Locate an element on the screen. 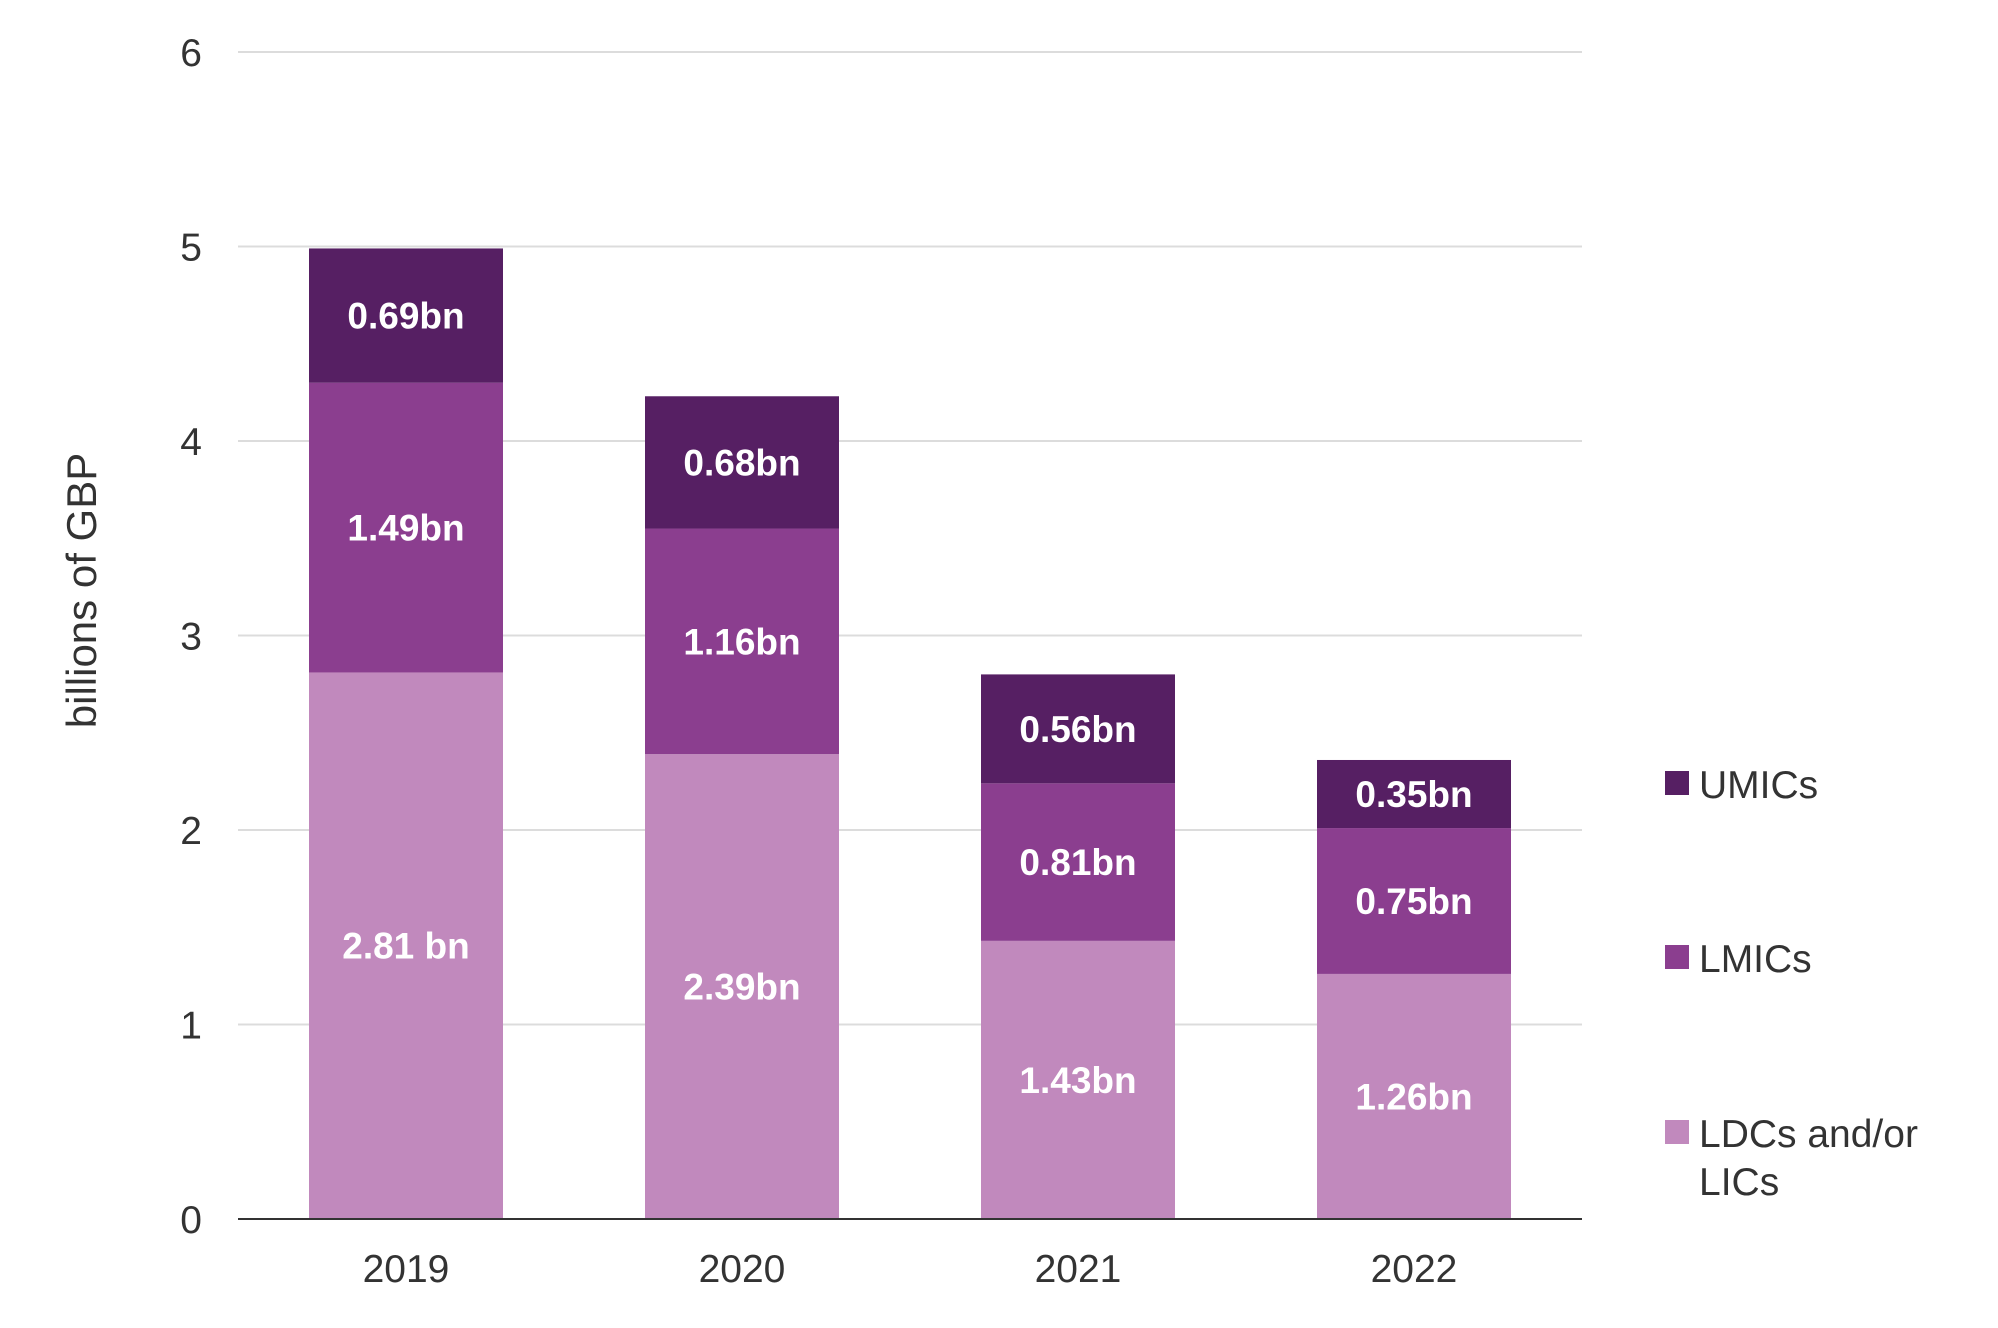 This screenshot has width=1998, height=1328. legend-label: LMICs is located at coordinates (1755, 959).